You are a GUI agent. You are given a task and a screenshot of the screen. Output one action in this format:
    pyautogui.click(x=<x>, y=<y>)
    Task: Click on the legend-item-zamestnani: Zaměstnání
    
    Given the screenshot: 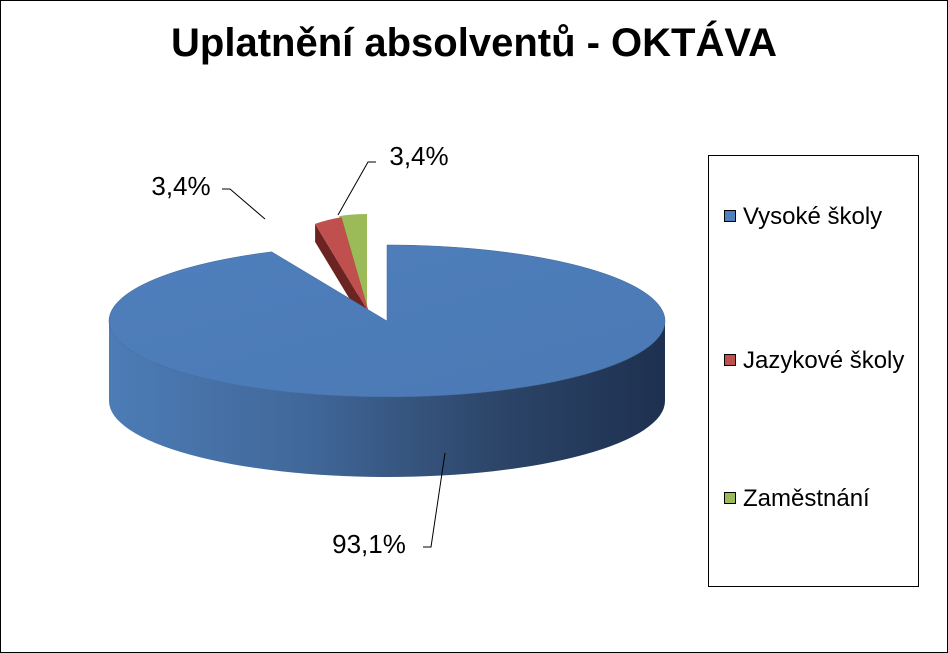 What is the action you would take?
    pyautogui.click(x=816, y=498)
    